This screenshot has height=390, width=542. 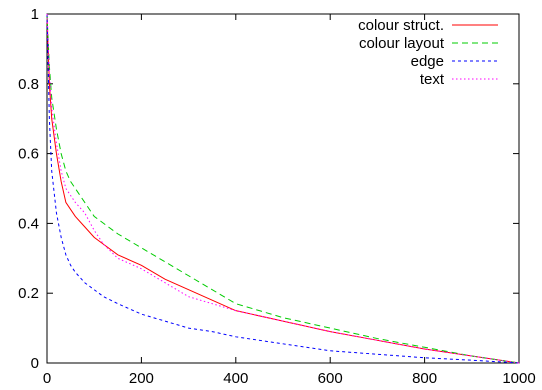 What do you see at coordinates (47, 378) in the screenshot?
I see `x-tick-label: 0` at bounding box center [47, 378].